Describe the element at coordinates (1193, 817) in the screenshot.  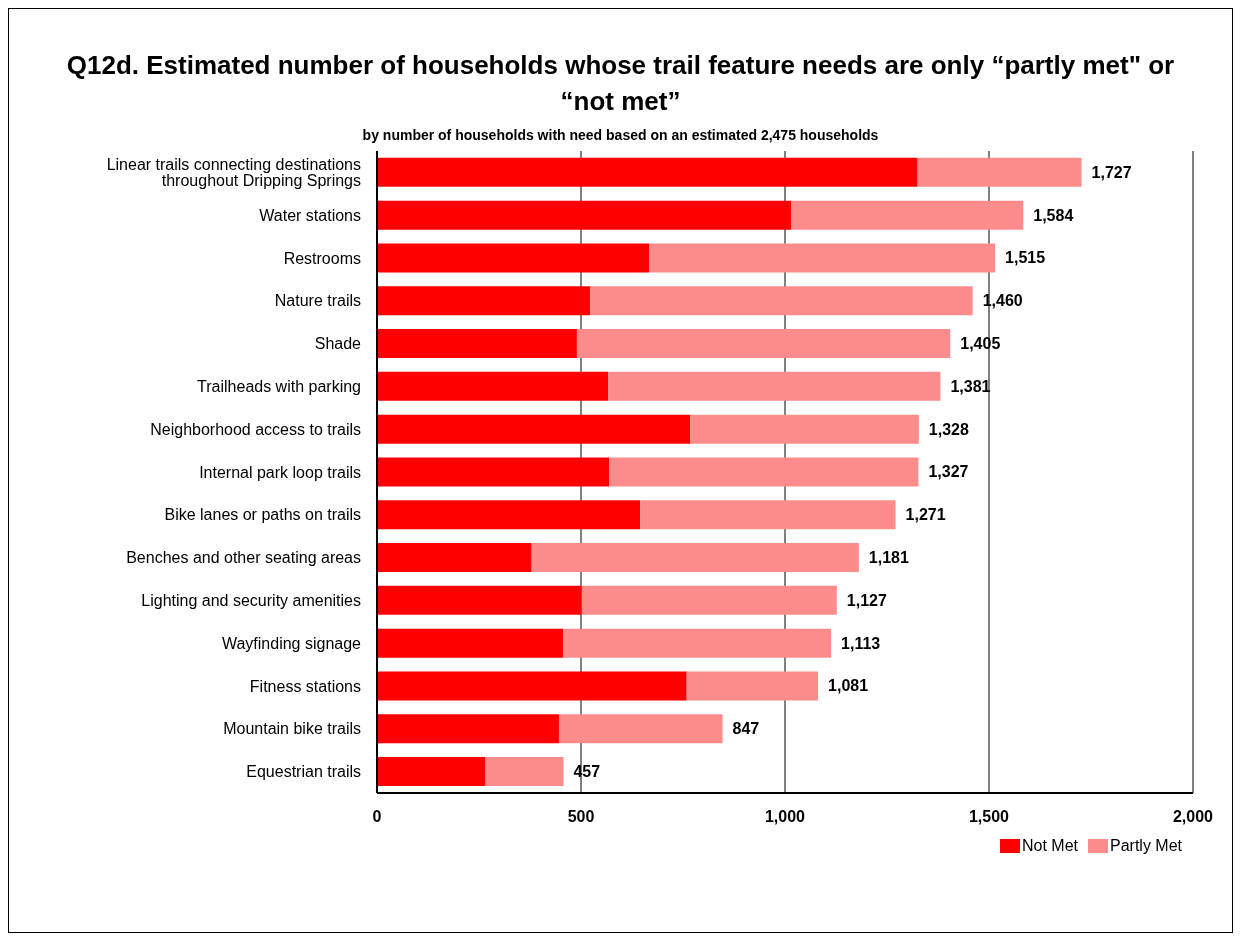
I see `x-tick-label: 2,000` at that location.